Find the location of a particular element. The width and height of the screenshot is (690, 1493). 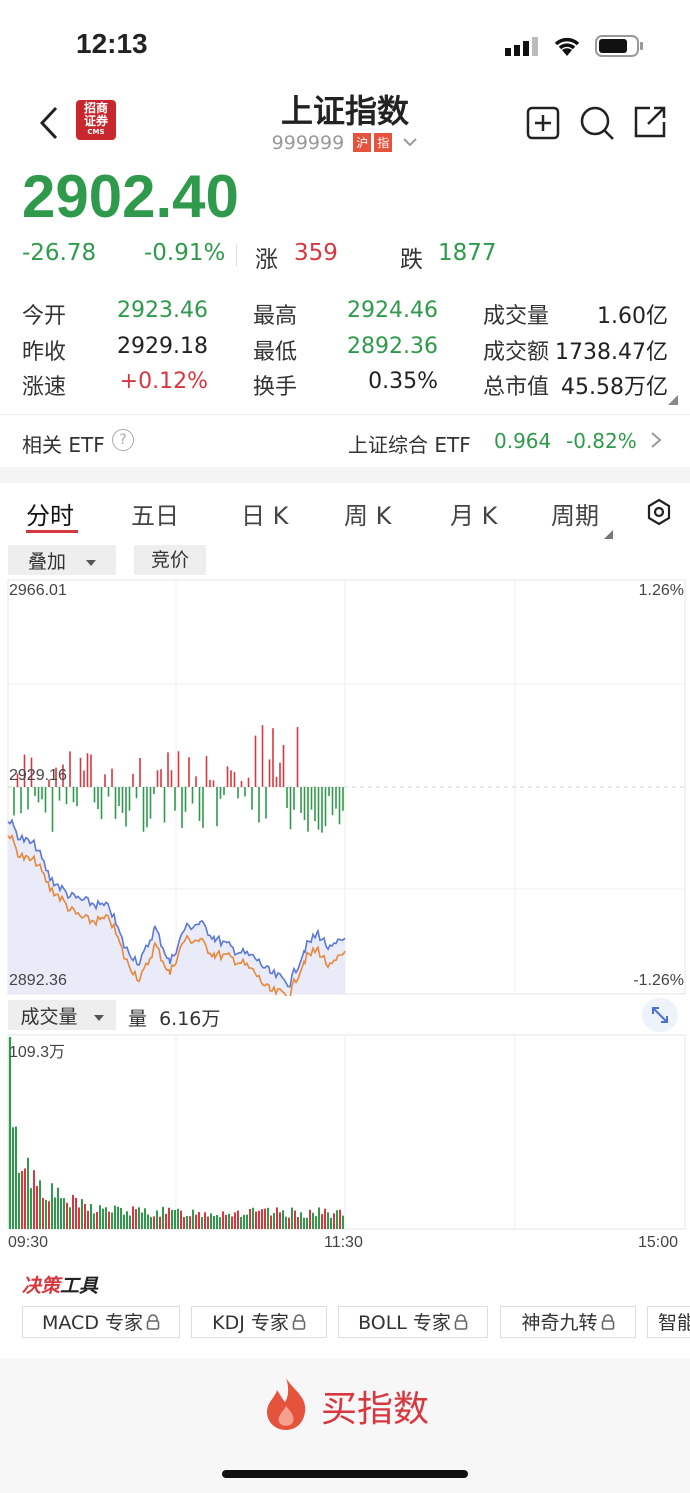

chart-settings-button is located at coordinates (659, 512).